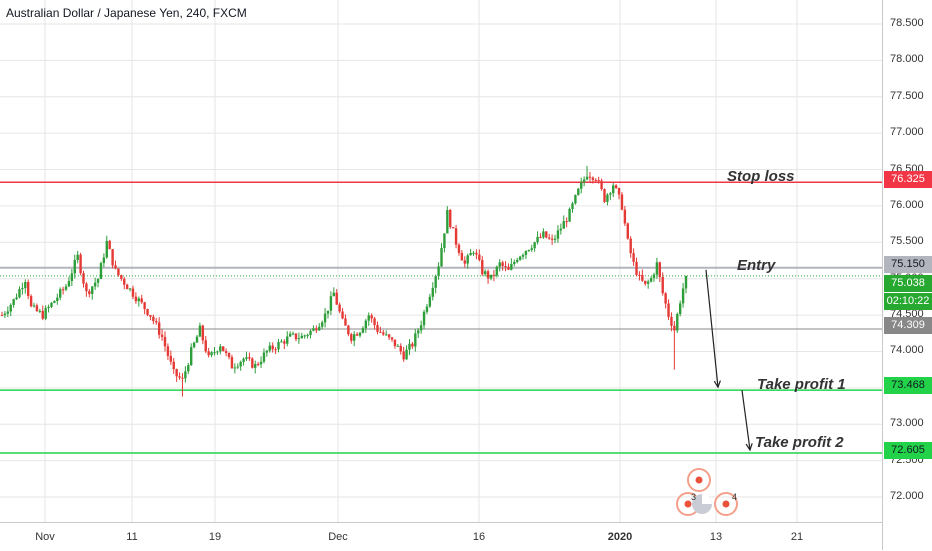 The height and width of the screenshot is (551, 932). Describe the element at coordinates (709, 494) in the screenshot. I see `tradingview-logo-icon: 3 4` at that location.